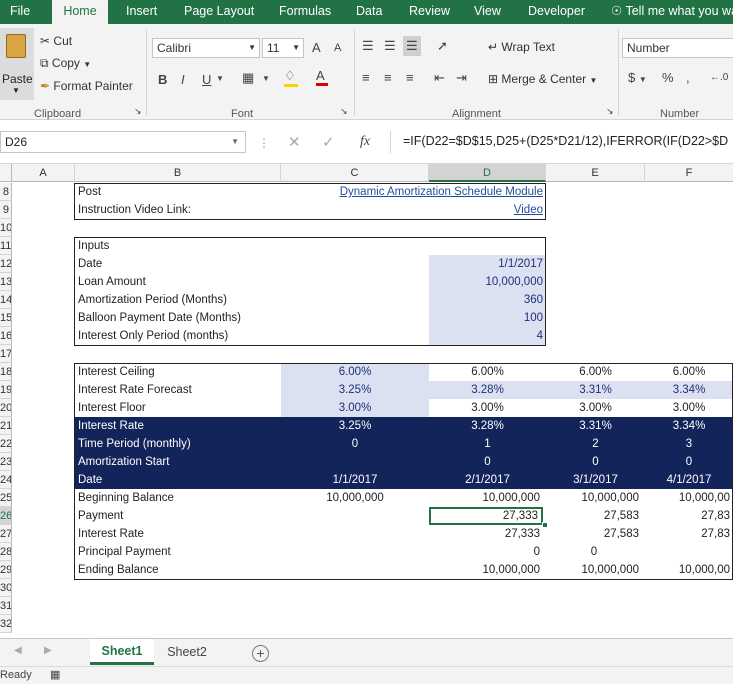  Describe the element at coordinates (159, 318) in the screenshot. I see `input-label-cell: Balloon Payment Date (Months)` at that location.